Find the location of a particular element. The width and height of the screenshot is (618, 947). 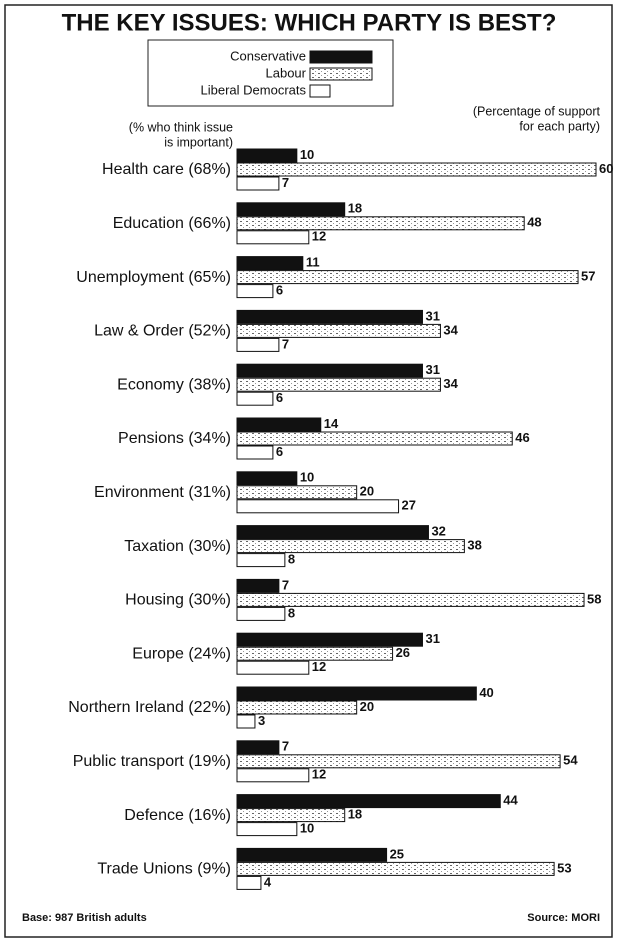

note-left: is important) is located at coordinates (198, 142).